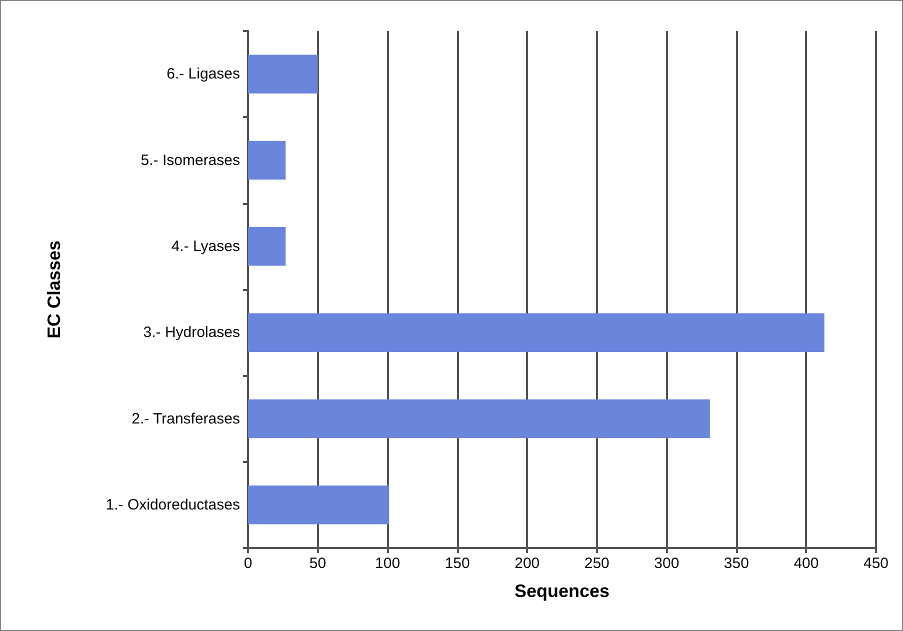  What do you see at coordinates (457, 563) in the screenshot?
I see `x-tick-label: 150` at bounding box center [457, 563].